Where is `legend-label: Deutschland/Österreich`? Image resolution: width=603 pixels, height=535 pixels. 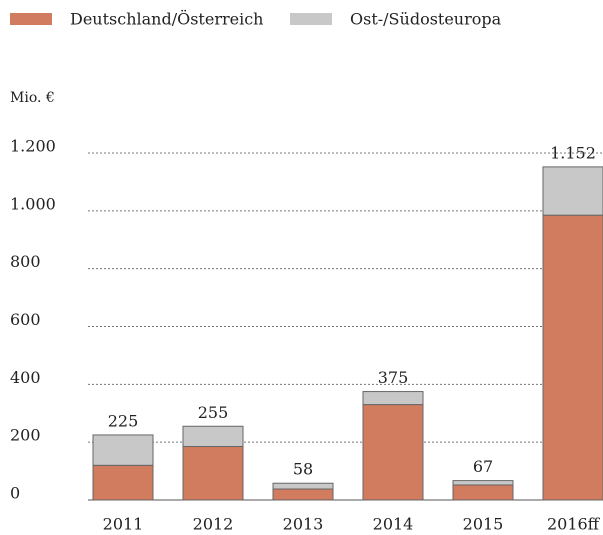 legend-label: Deutschland/Österreich is located at coordinates (166, 19).